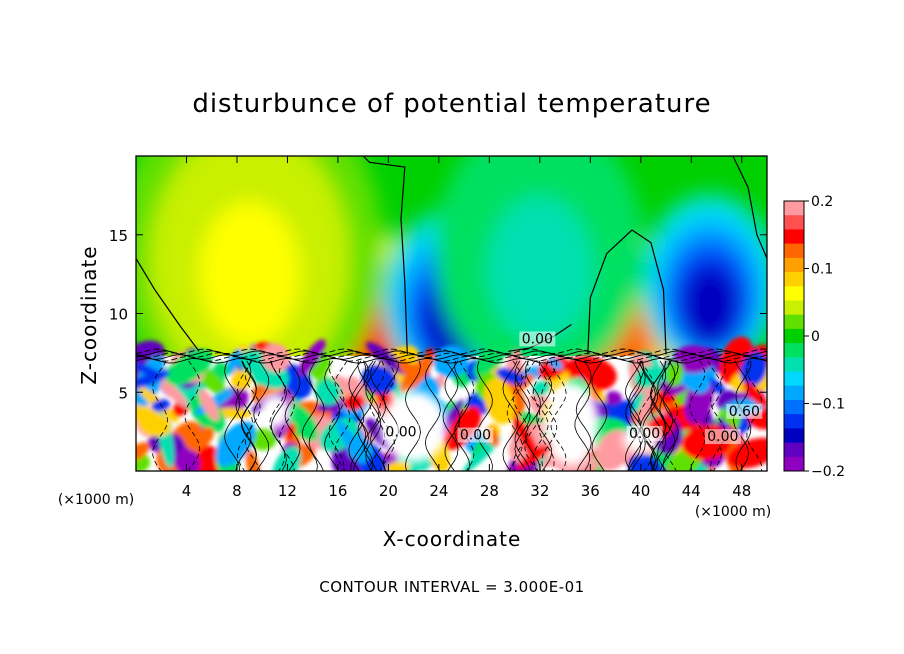 The width and height of the screenshot is (904, 654). Describe the element at coordinates (237, 491) in the screenshot. I see `x-tick-label: 8` at that location.